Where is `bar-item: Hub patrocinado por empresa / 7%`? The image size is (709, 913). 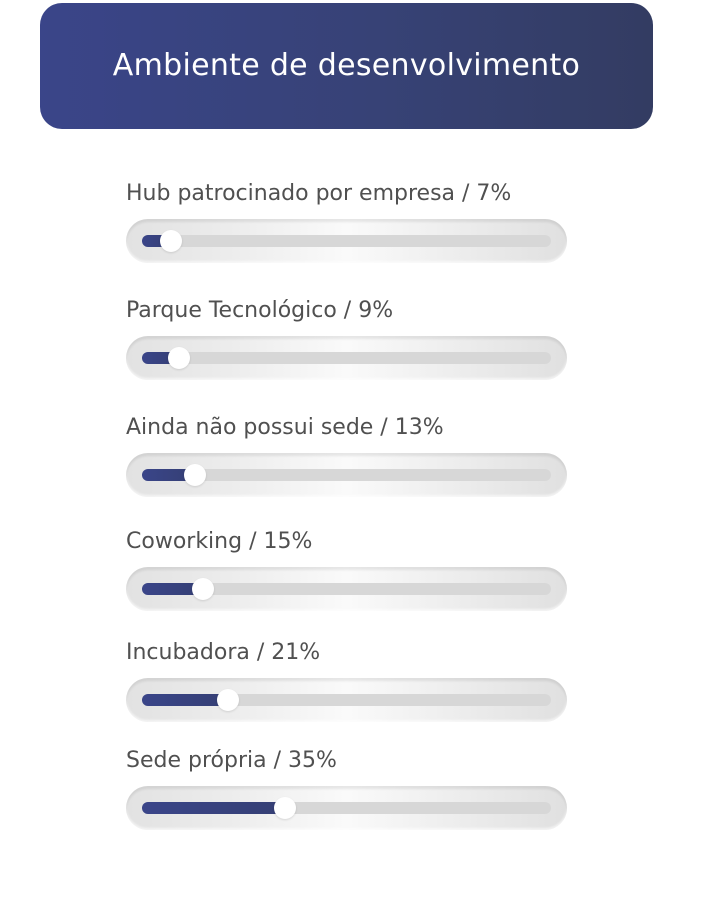
bar-item: Hub patrocinado por empresa / 7% is located at coordinates (346, 226).